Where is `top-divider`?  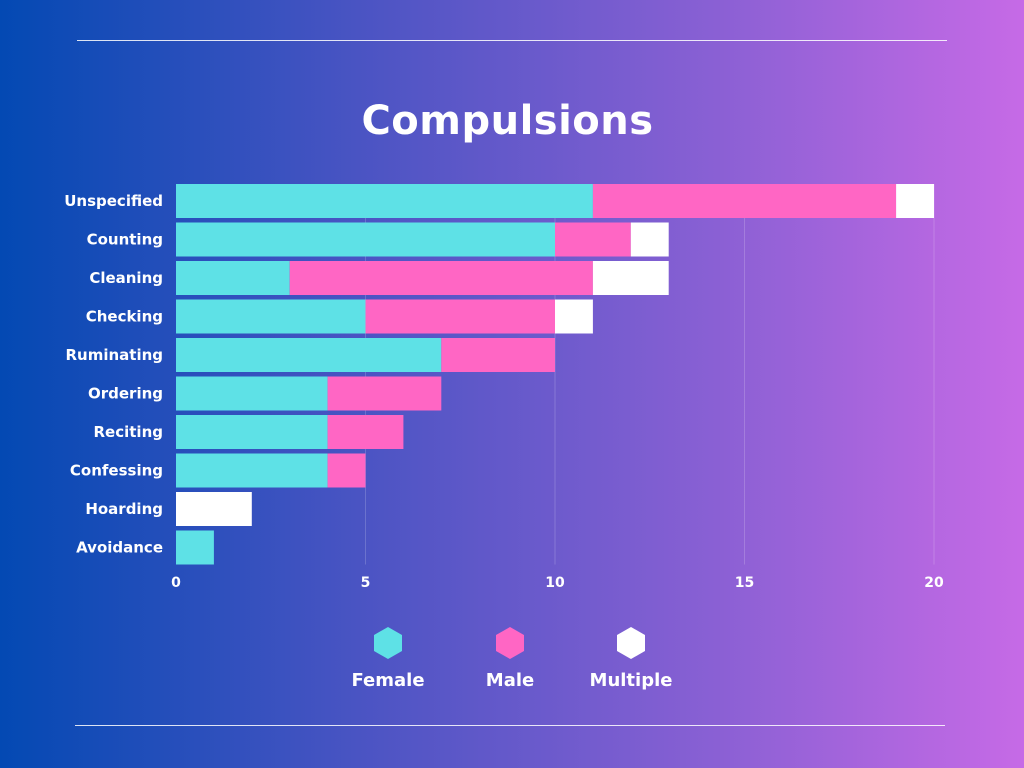 top-divider is located at coordinates (512, 40).